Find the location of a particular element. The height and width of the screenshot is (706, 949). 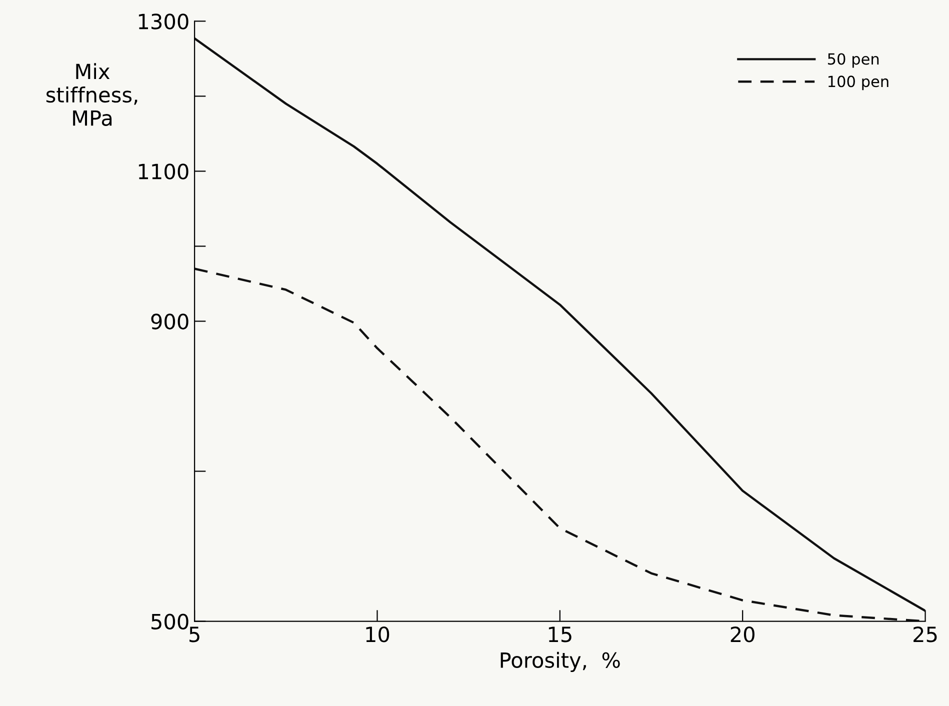

x-tick-label: 15 is located at coordinates (560, 634).